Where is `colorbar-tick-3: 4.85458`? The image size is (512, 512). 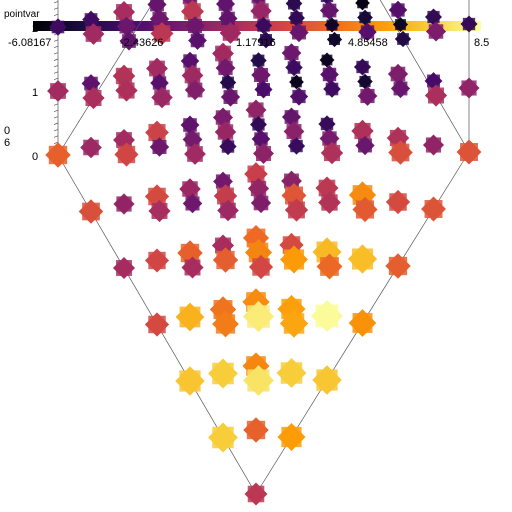
colorbar-tick-3: 4.85458 is located at coordinates (368, 43).